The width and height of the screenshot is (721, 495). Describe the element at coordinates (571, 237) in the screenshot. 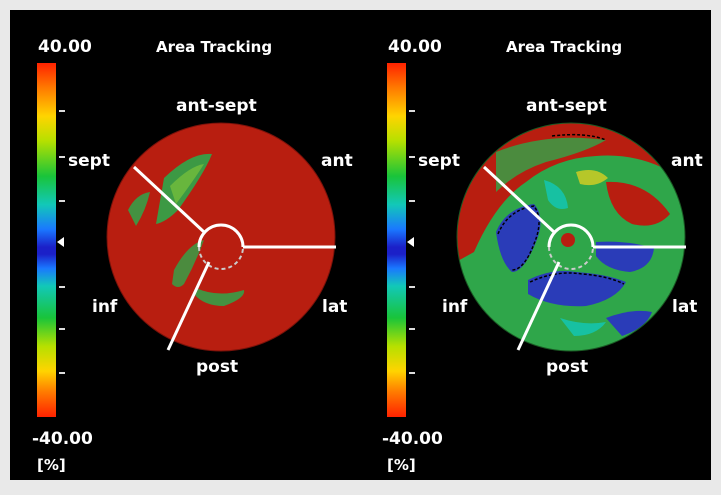

I see `polar-map-right` at that location.